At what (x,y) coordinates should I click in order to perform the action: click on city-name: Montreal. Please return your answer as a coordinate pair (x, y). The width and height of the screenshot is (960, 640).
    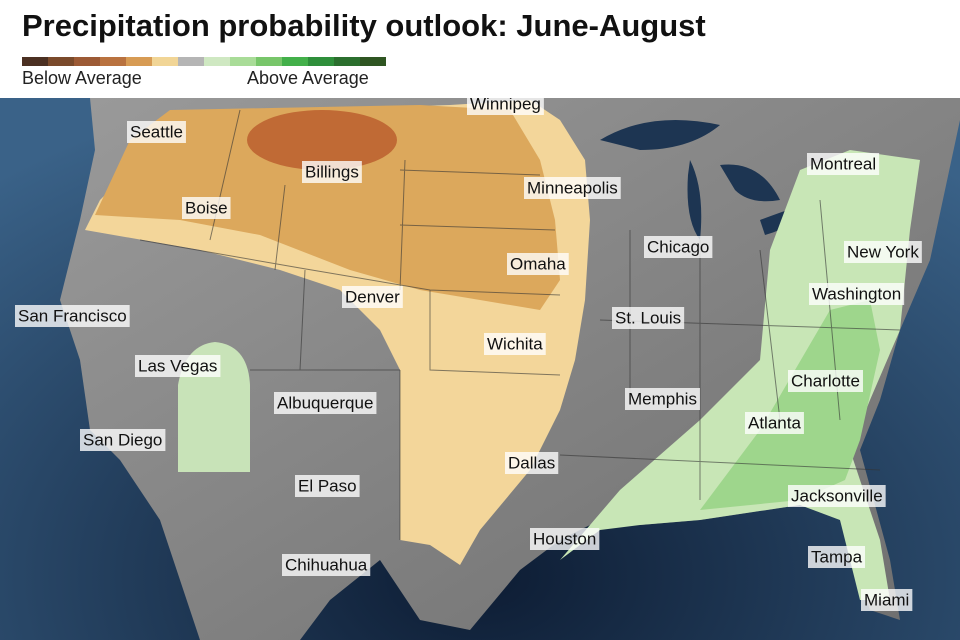
    Looking at the image, I should click on (843, 163).